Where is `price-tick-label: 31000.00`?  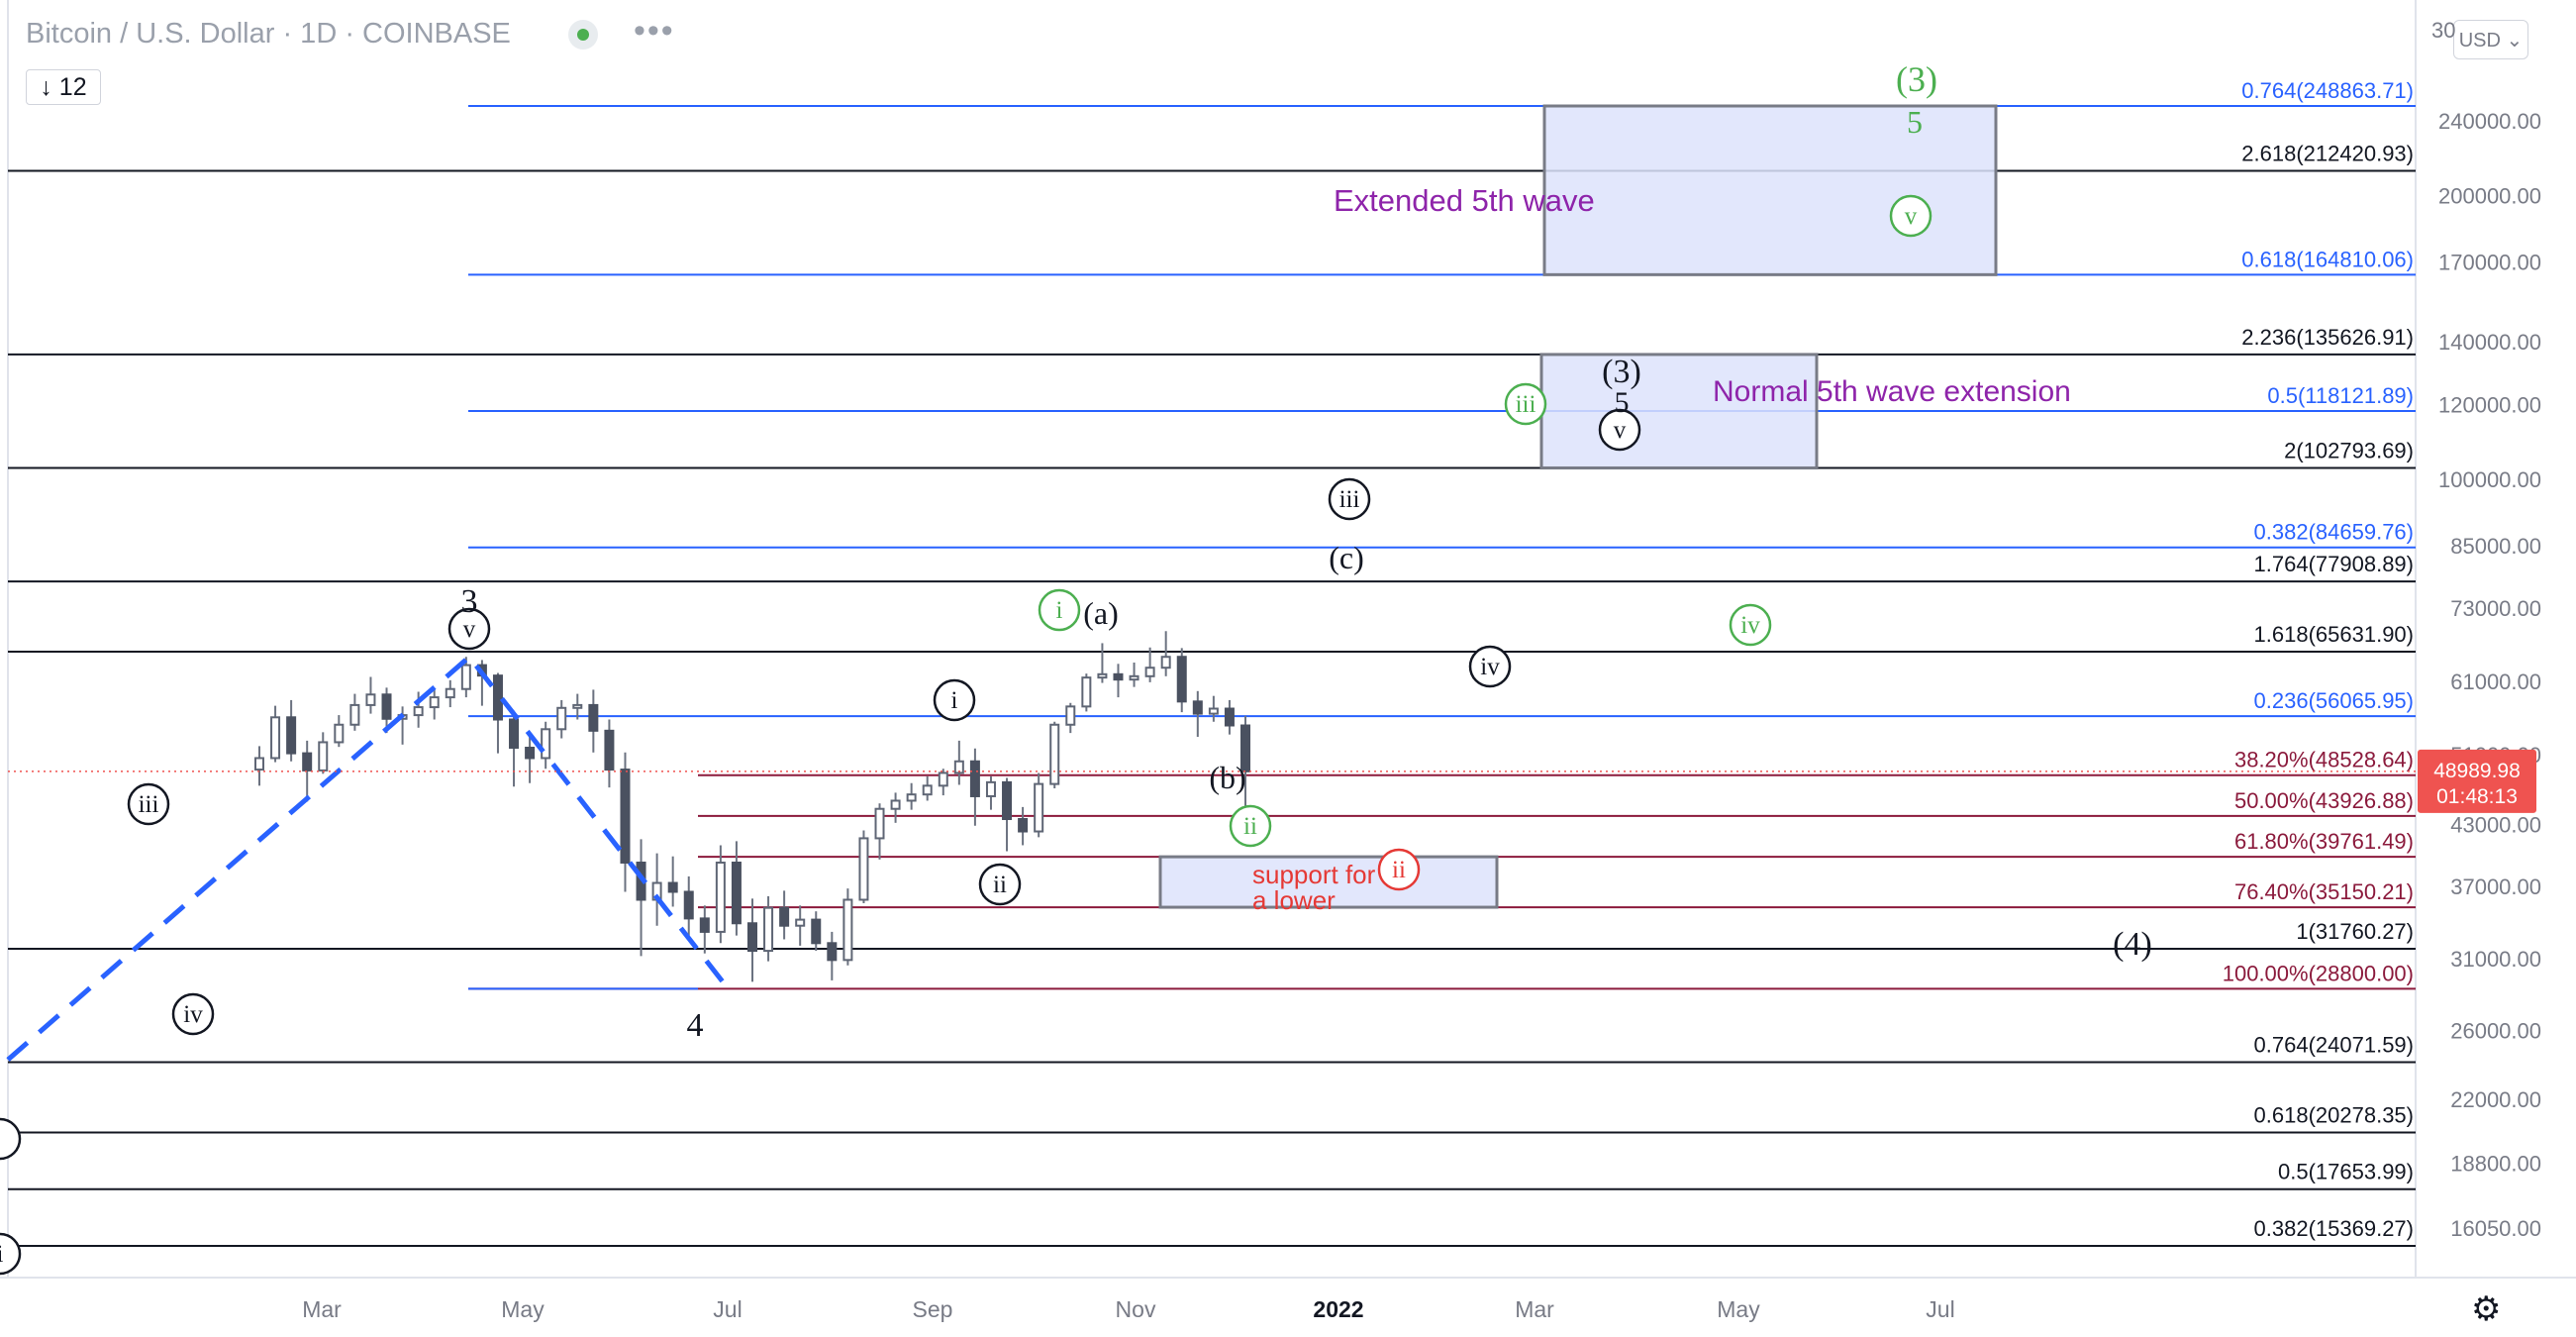
price-tick-label: 31000.00 is located at coordinates (2495, 959).